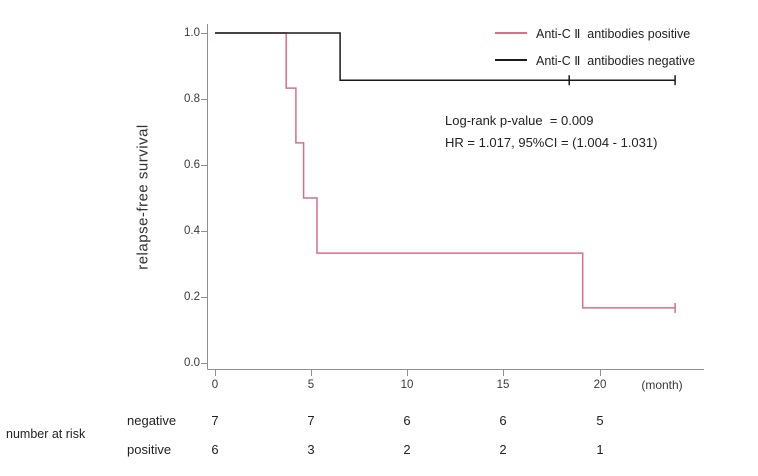 This screenshot has width=758, height=476. What do you see at coordinates (192, 363) in the screenshot?
I see `y-tick-label: 0.0` at bounding box center [192, 363].